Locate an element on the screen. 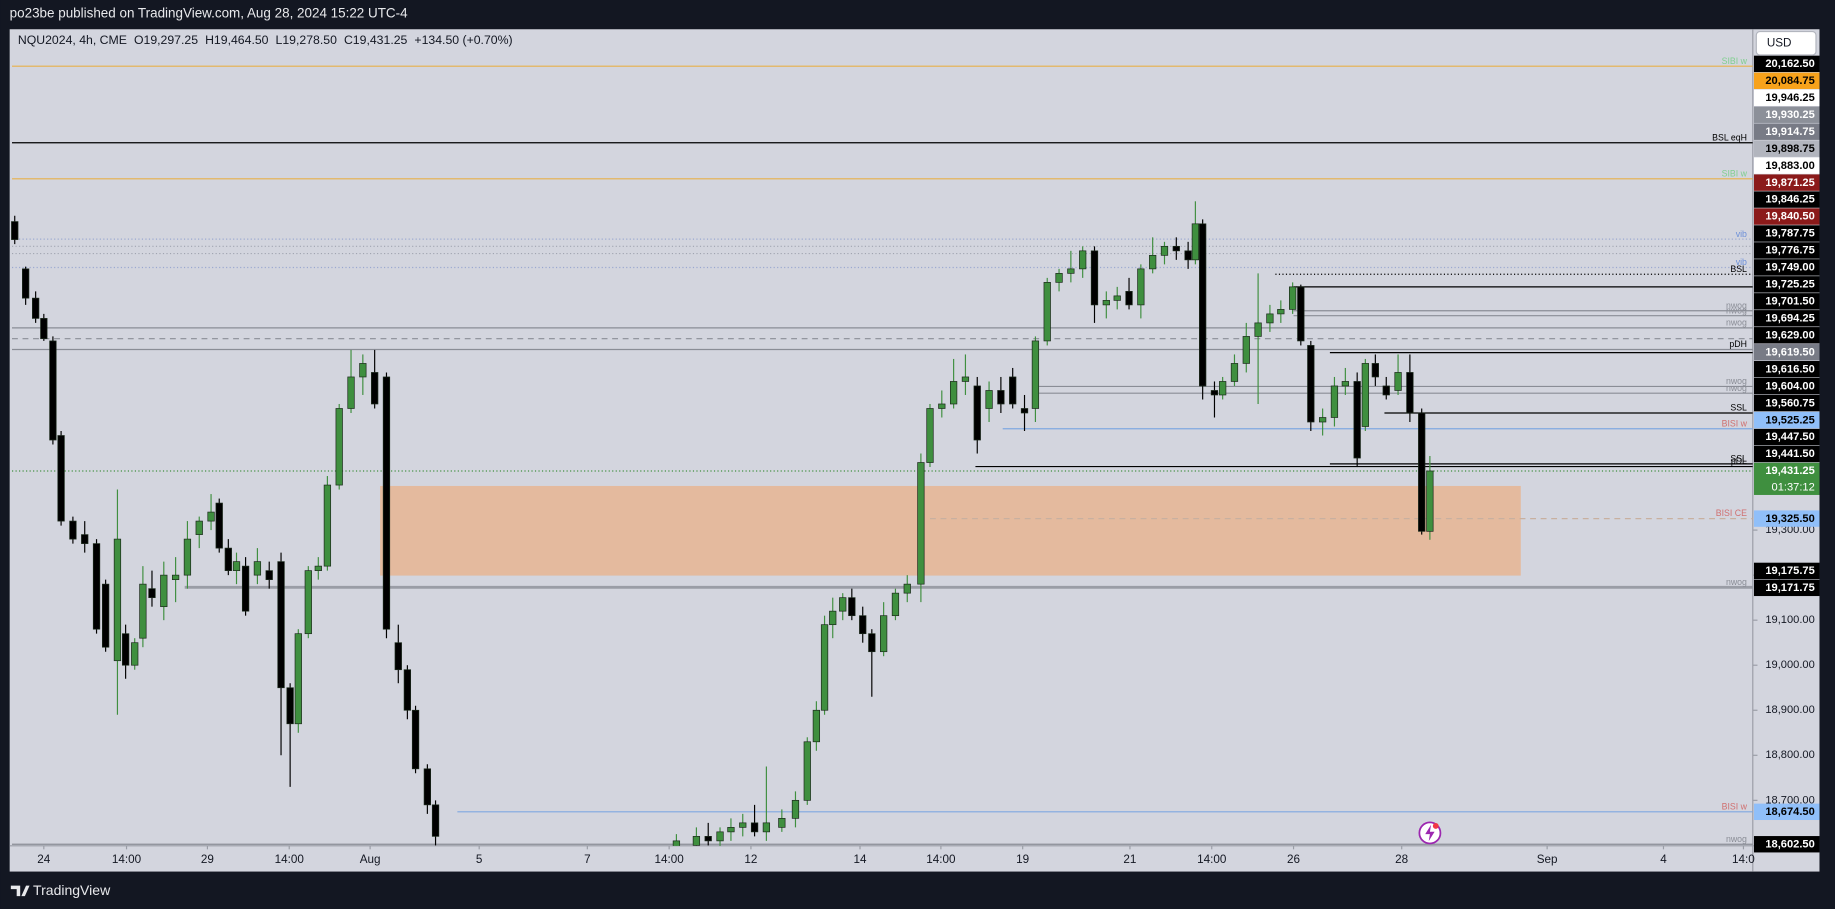 The height and width of the screenshot is (909, 1835). price-tag-label: 20,162.50 is located at coordinates (1789, 64).